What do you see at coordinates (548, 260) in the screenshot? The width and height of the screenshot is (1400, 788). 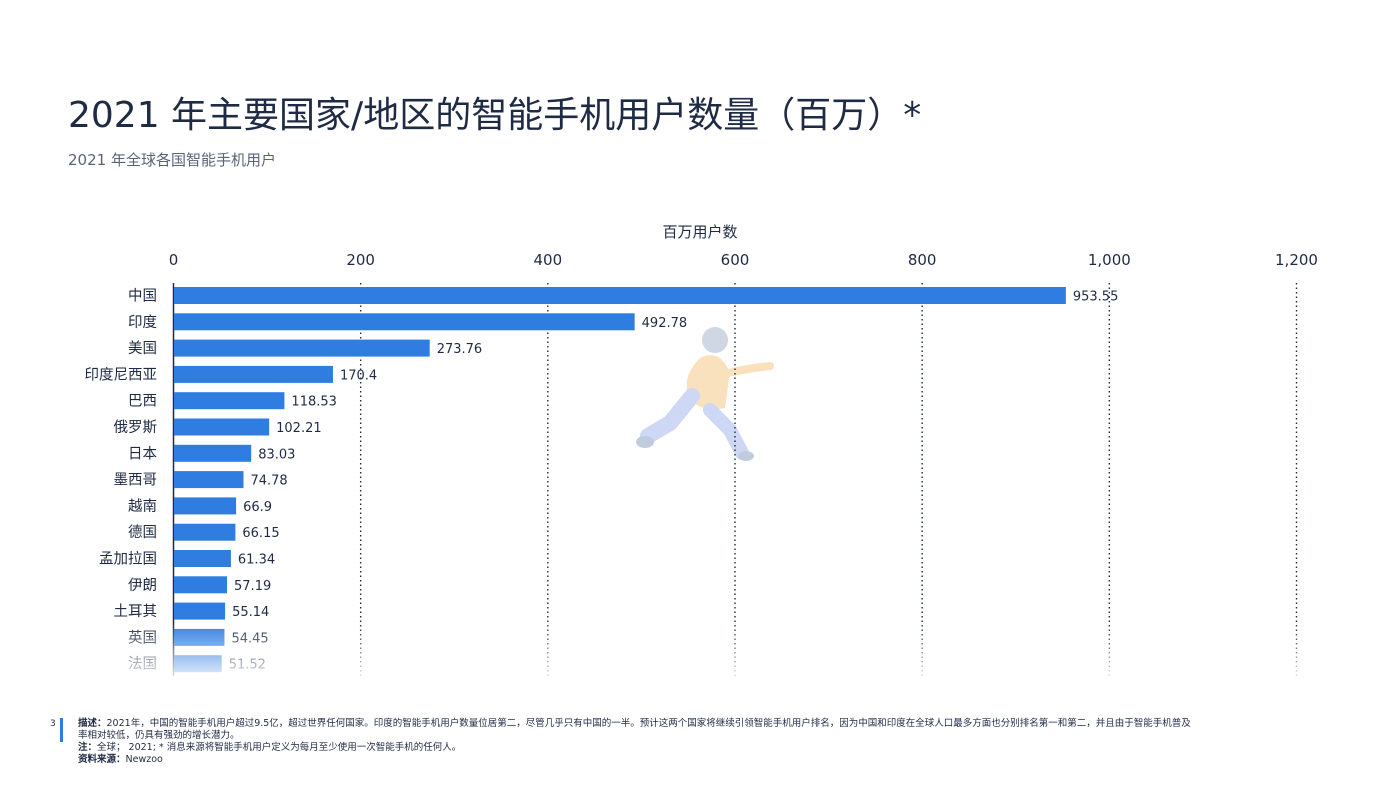 I see `x-tick-label: 400` at bounding box center [548, 260].